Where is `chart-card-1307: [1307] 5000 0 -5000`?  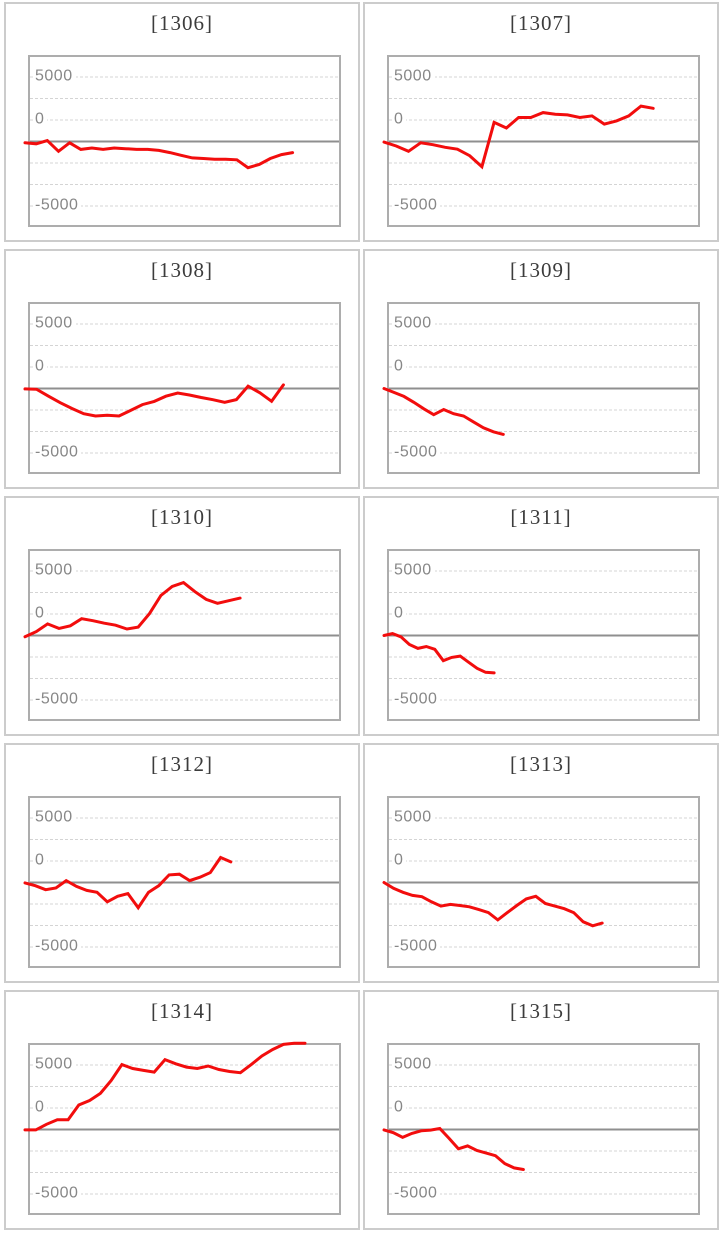 chart-card-1307: [1307] 5000 0 -5000 is located at coordinates (541, 122).